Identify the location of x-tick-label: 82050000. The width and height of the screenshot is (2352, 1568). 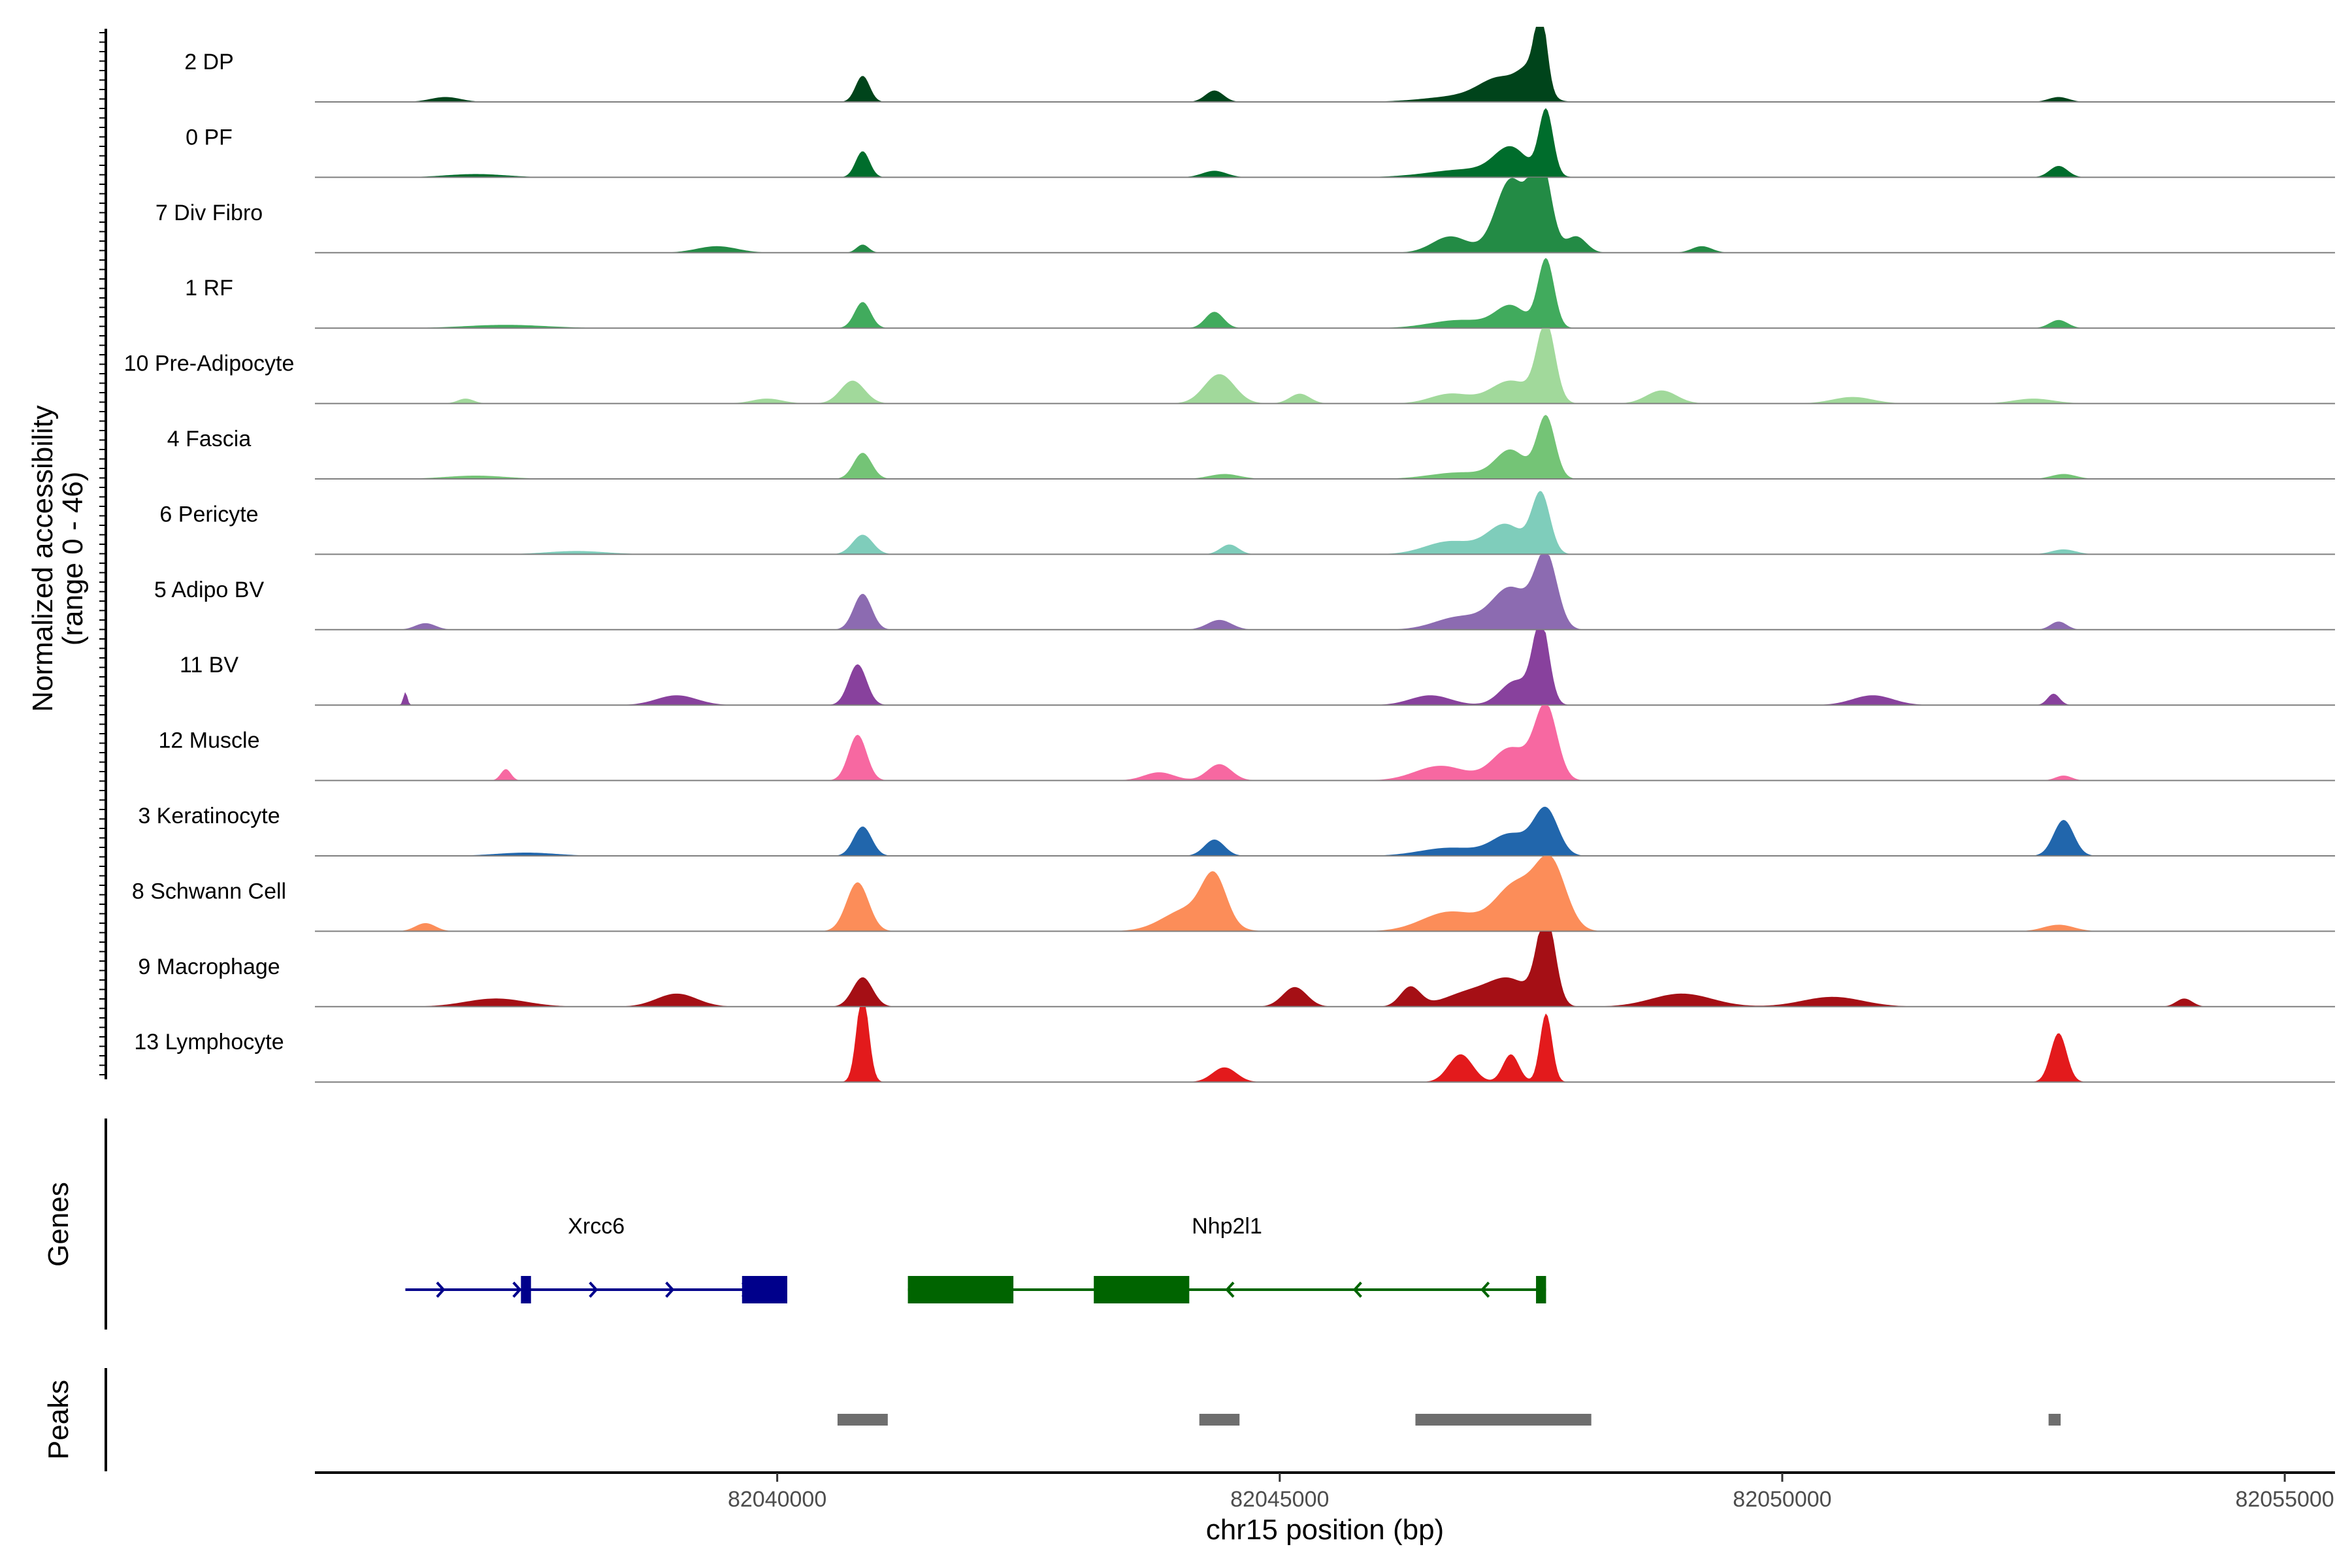
(1782, 1499).